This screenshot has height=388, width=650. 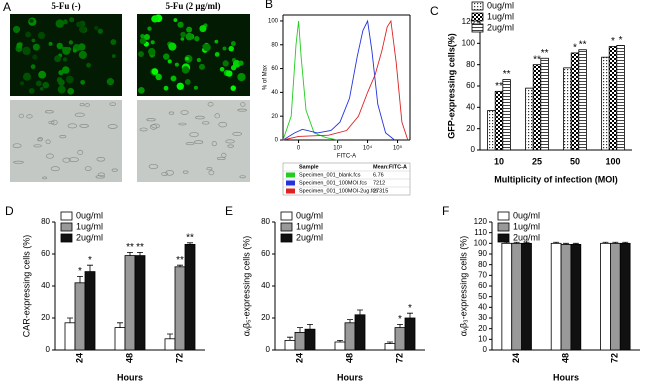 What do you see at coordinates (378, 175) in the screenshot?
I see `legend-mean: 6.76` at bounding box center [378, 175].